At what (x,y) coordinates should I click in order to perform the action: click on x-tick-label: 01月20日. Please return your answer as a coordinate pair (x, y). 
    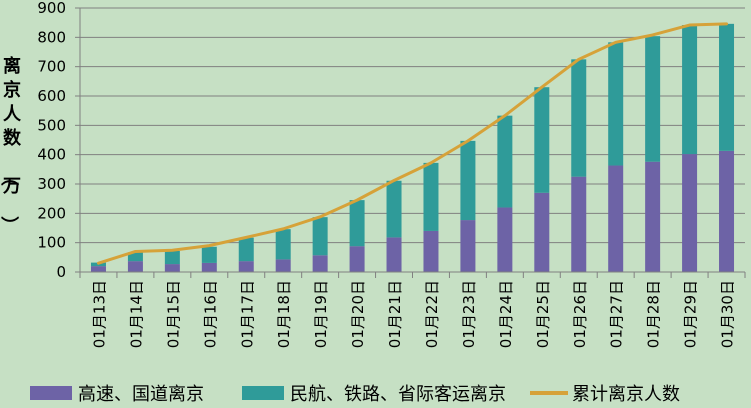
    Looking at the image, I should click on (358, 314).